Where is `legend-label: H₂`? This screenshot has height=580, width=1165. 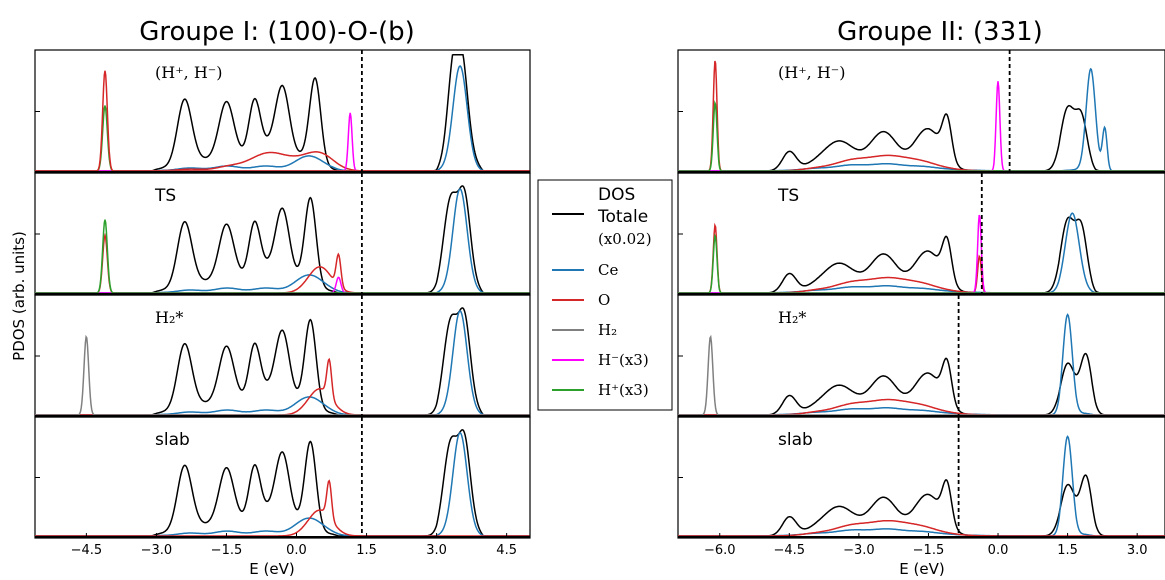 legend-label: H₂ is located at coordinates (607, 330).